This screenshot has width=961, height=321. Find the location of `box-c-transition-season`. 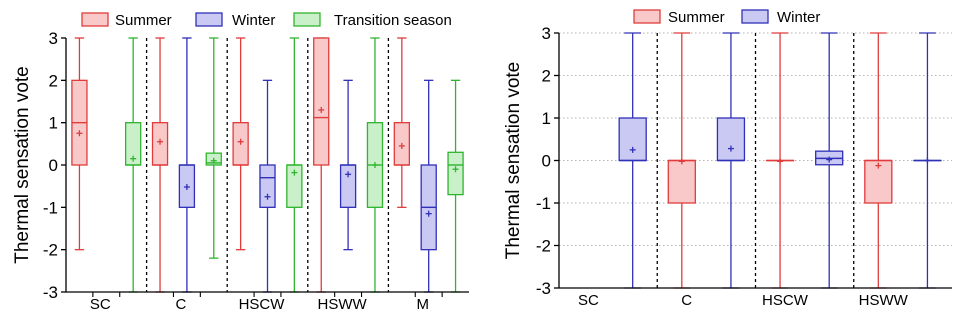

box-c-transition-season is located at coordinates (213, 148).